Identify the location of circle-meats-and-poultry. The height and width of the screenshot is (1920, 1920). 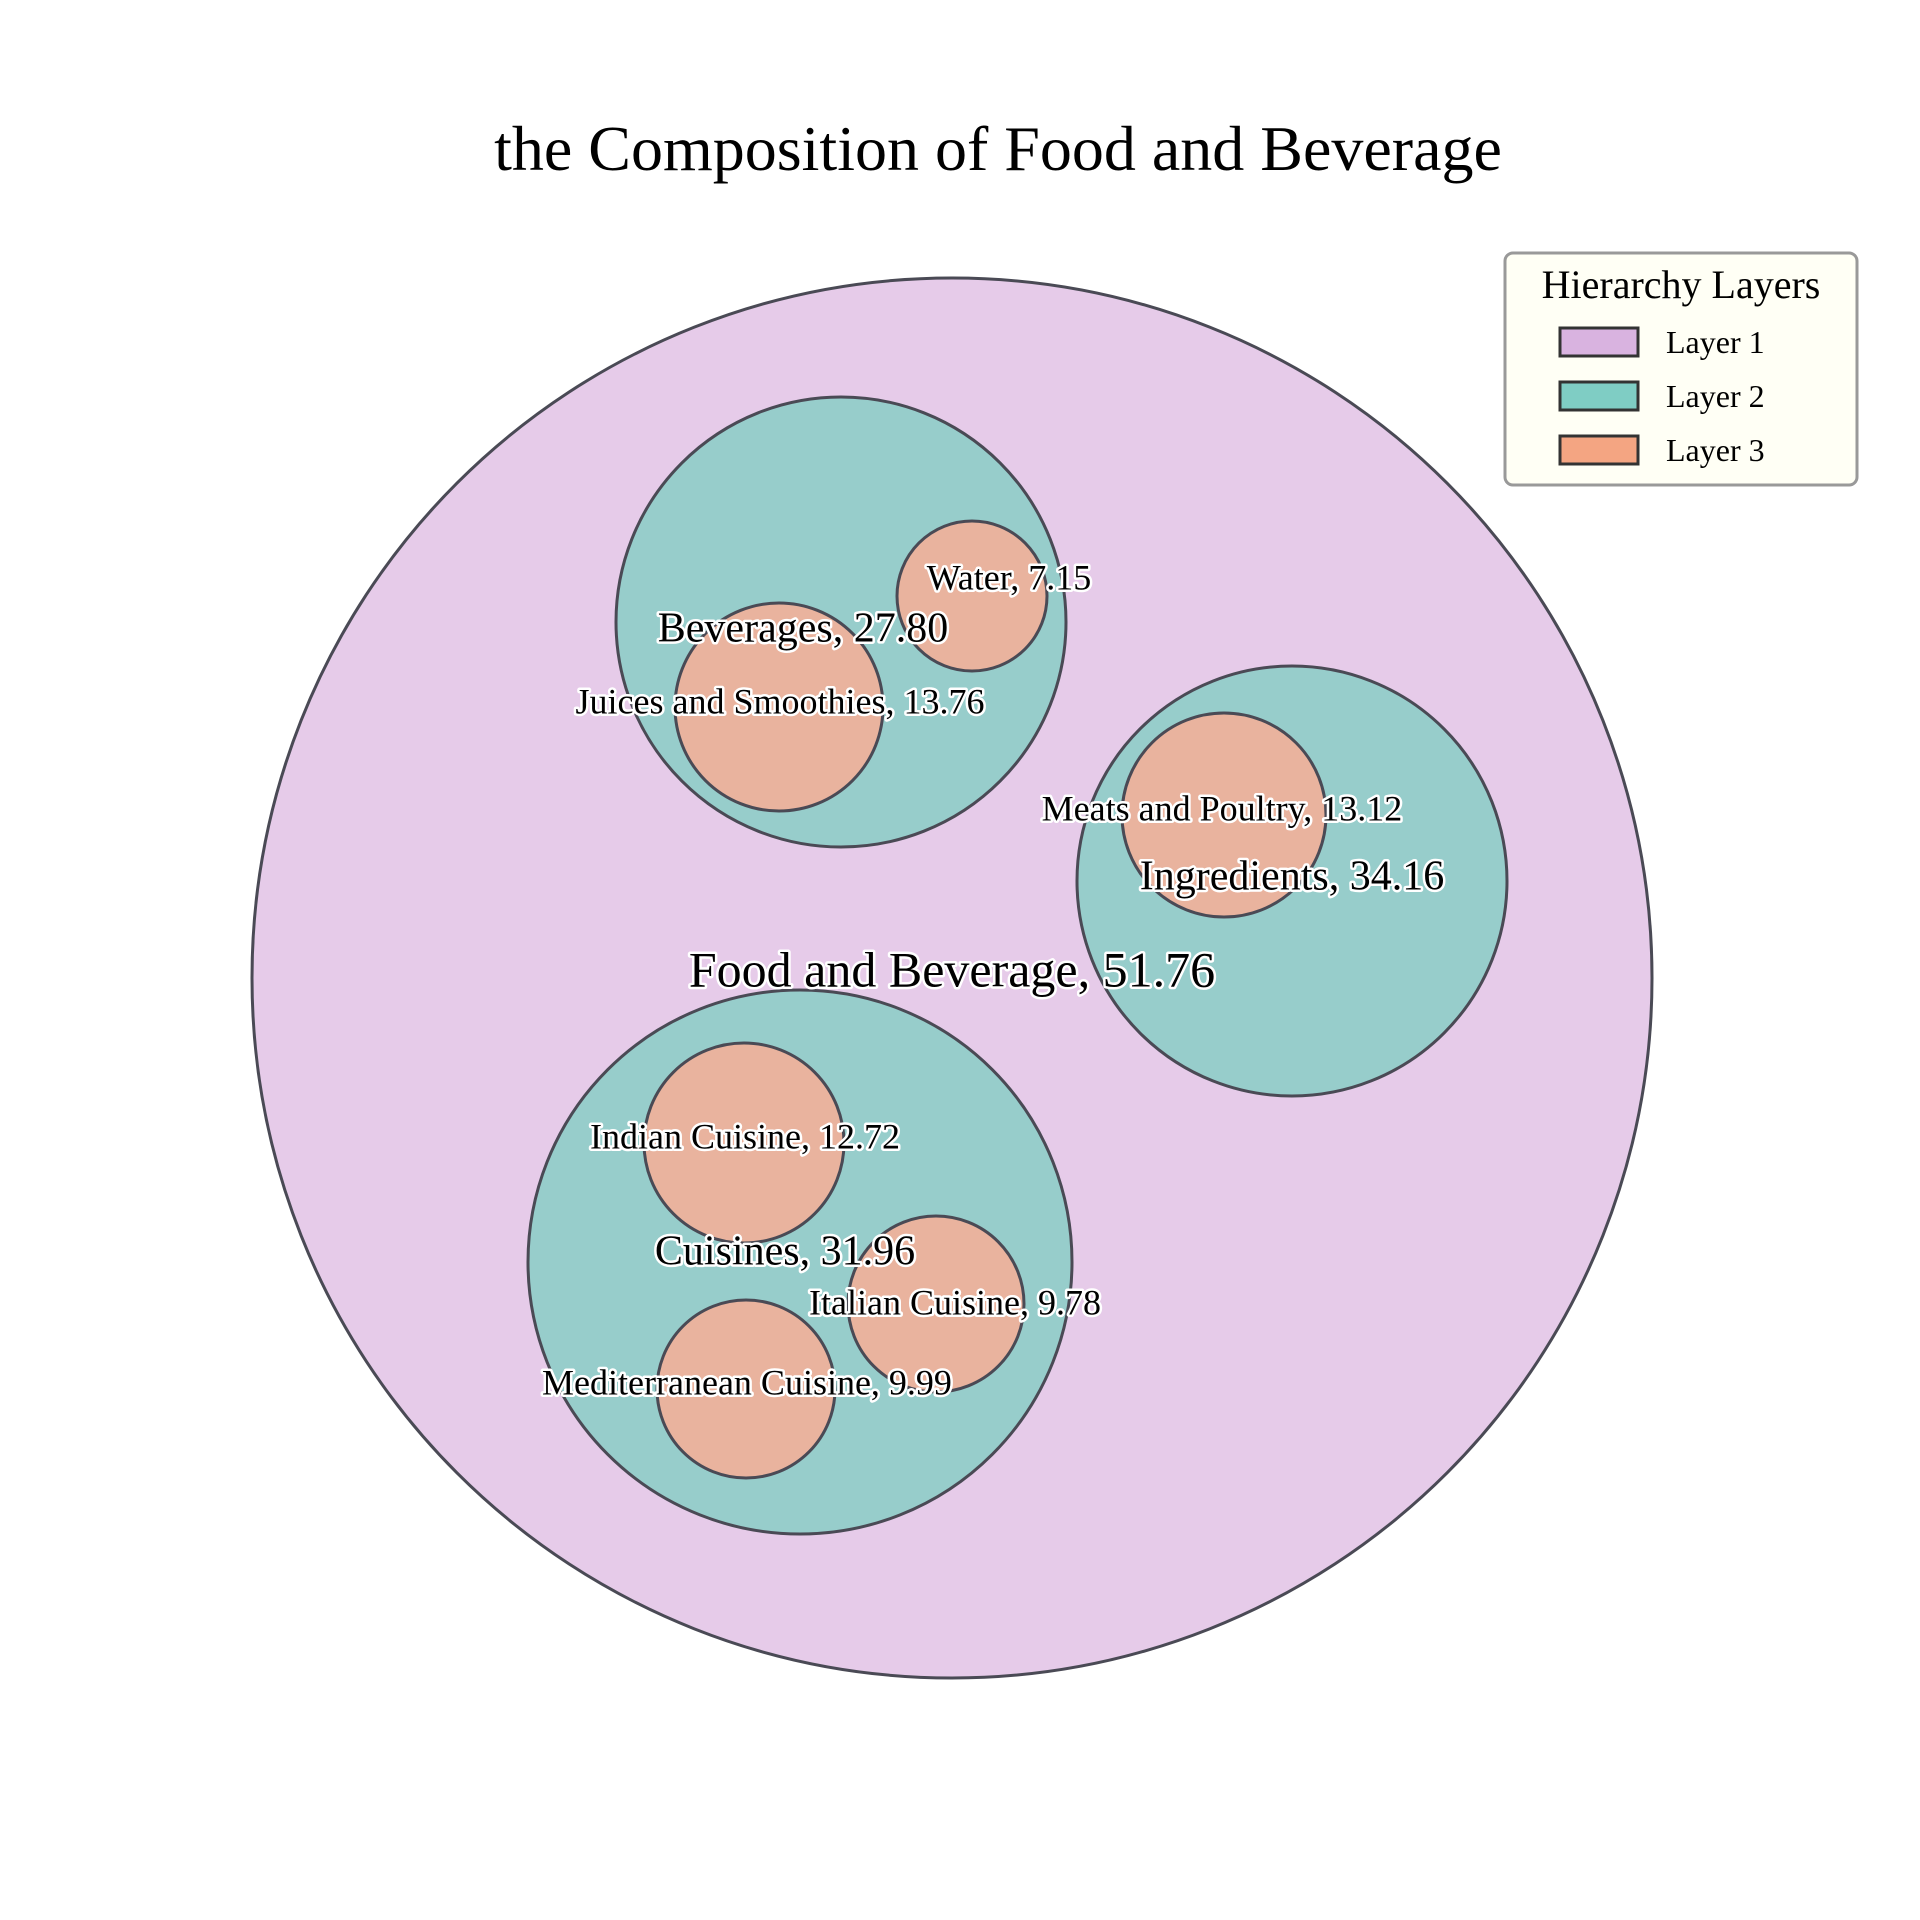
(1224, 815).